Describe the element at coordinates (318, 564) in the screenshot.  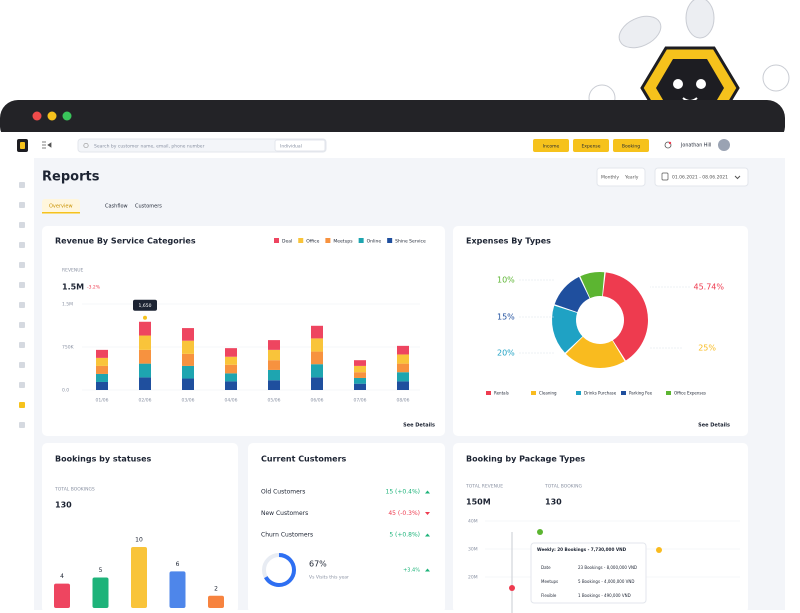
I see `ring-label: 67%` at that location.